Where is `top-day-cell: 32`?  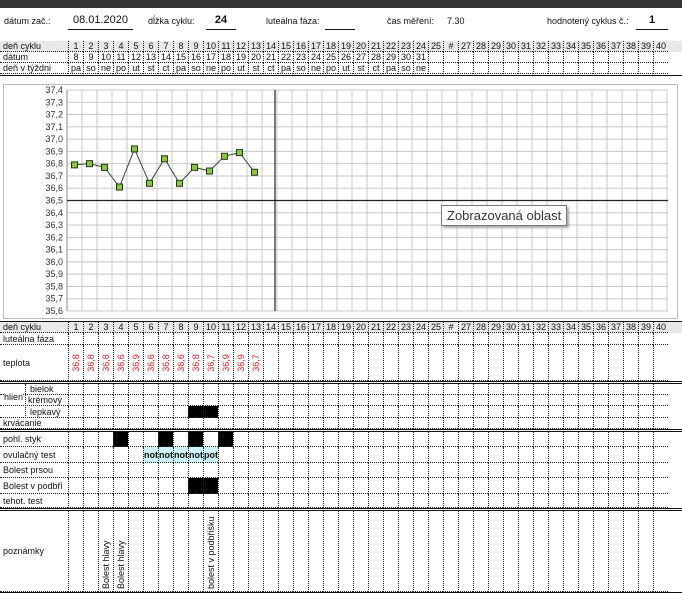 top-day-cell: 32 is located at coordinates (540, 46).